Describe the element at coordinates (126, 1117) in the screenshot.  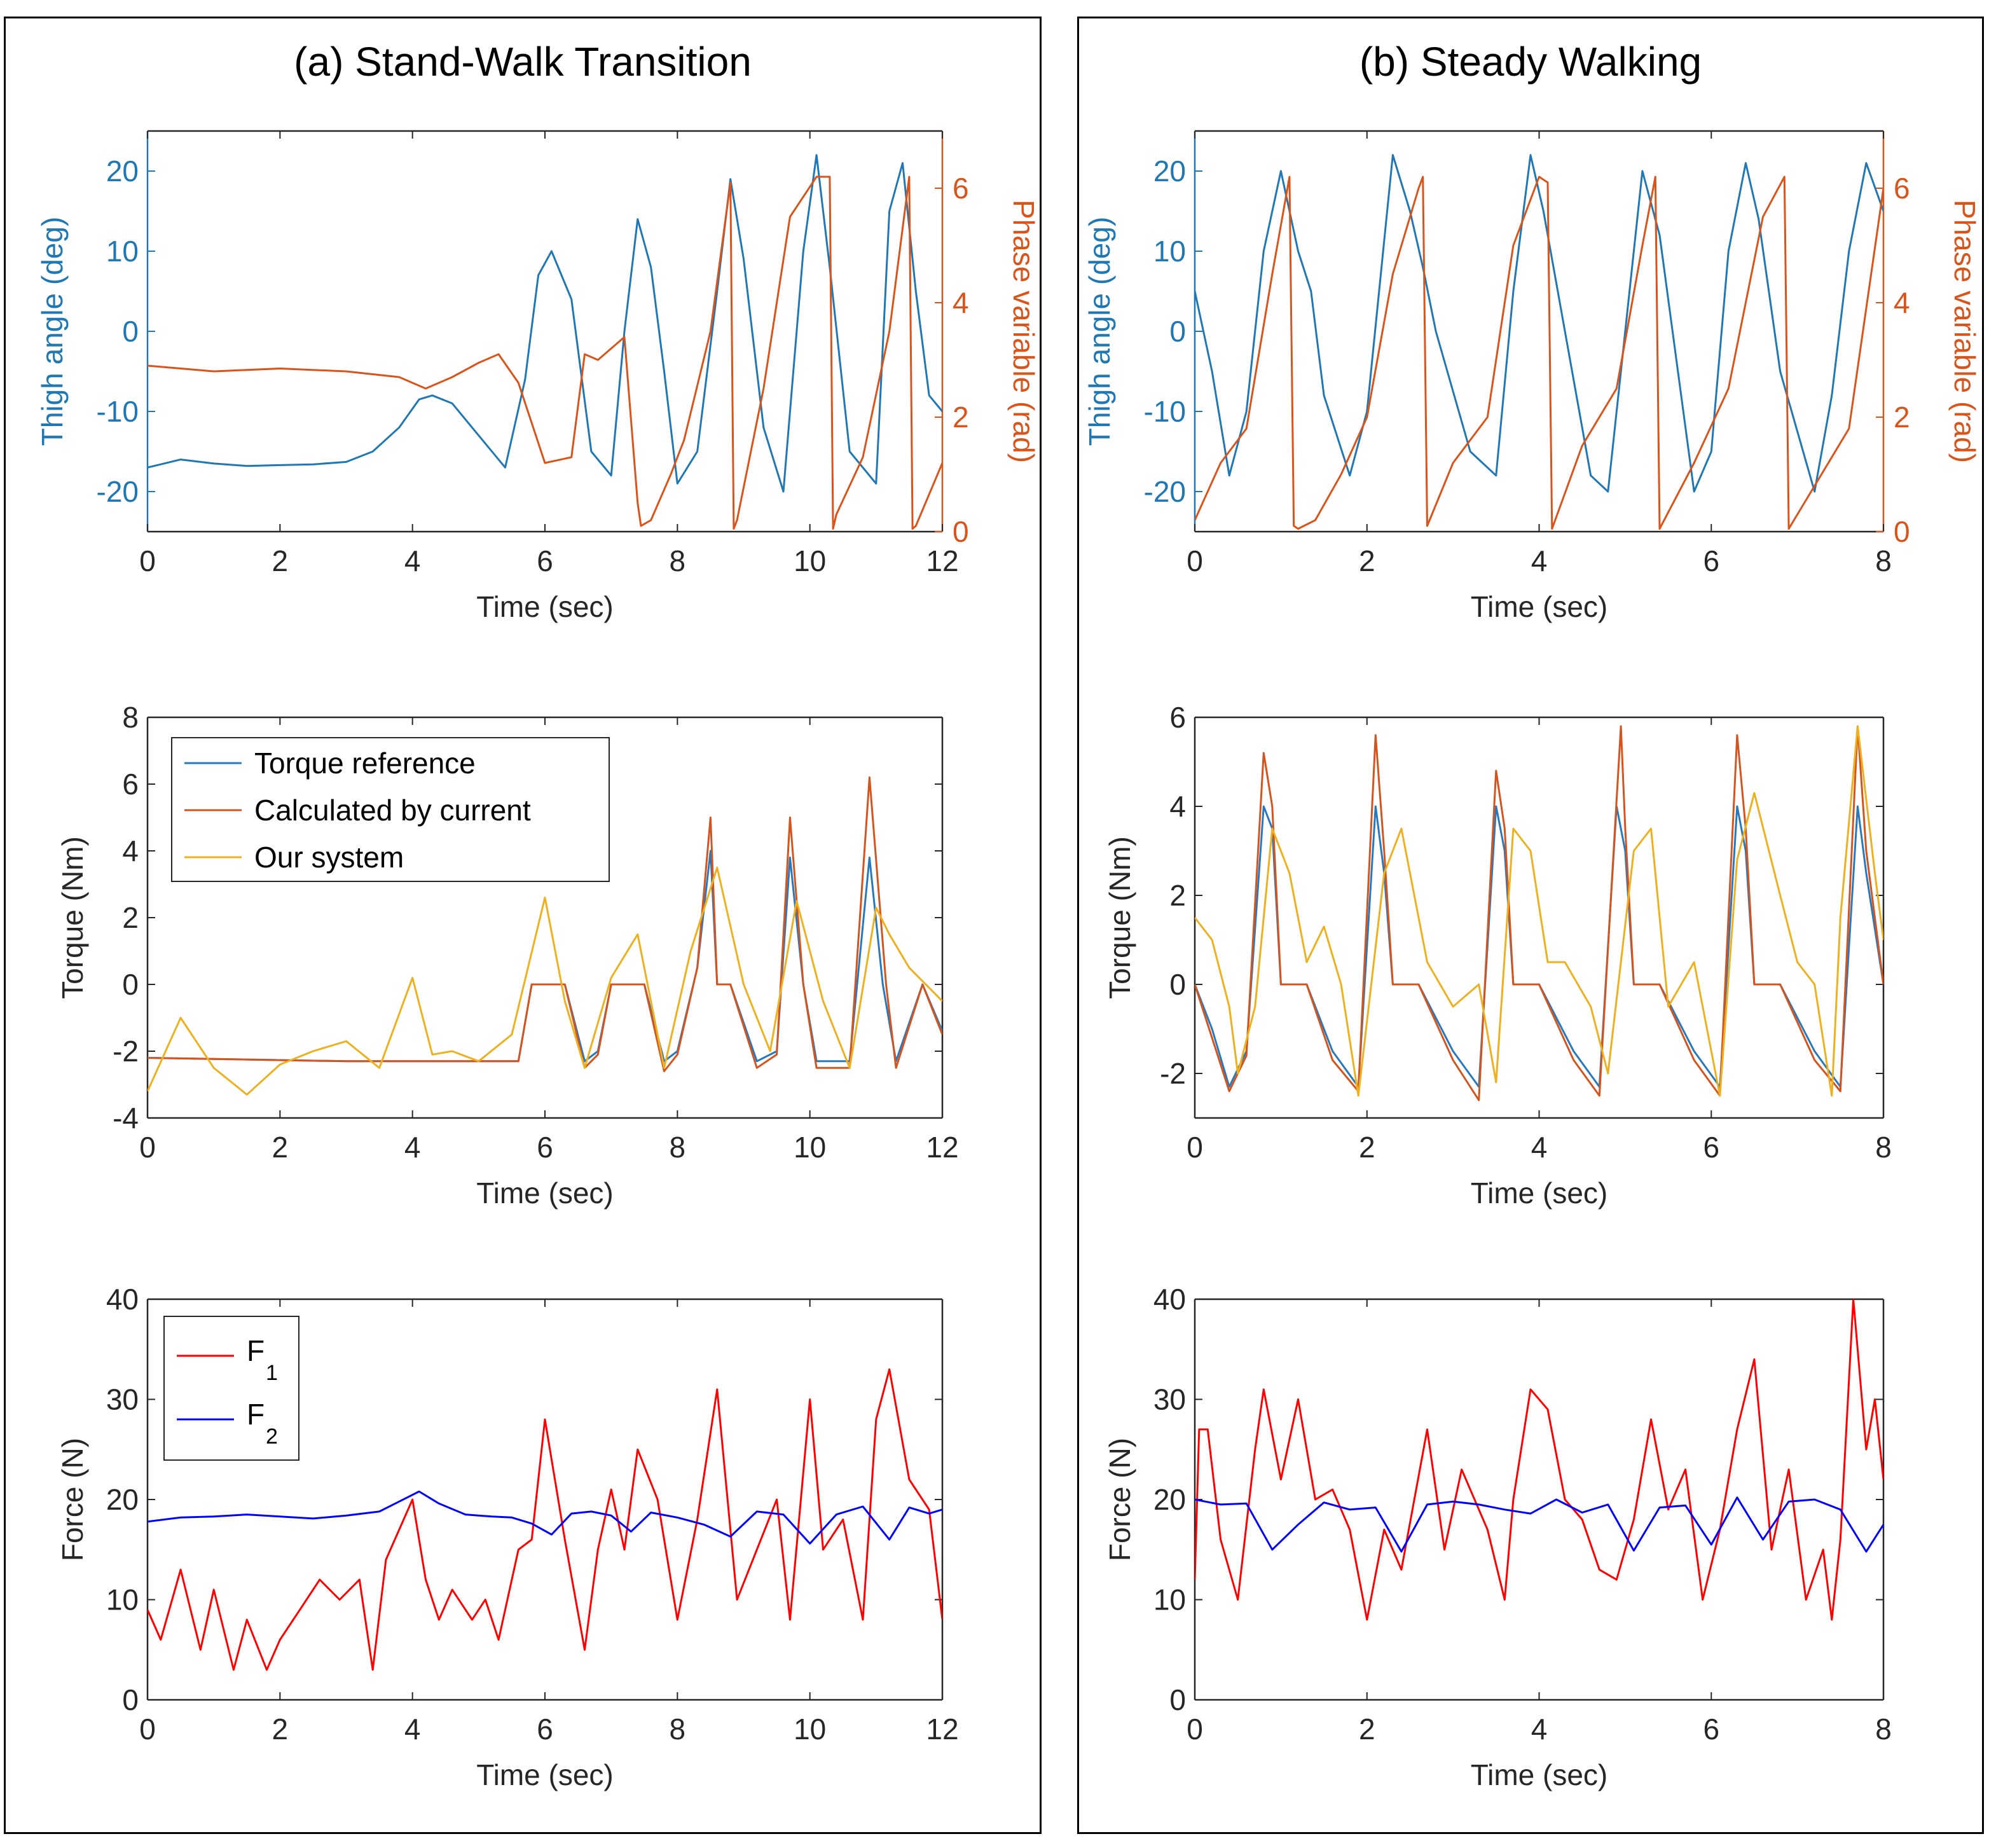
I see `y-tick-label: -4` at that location.